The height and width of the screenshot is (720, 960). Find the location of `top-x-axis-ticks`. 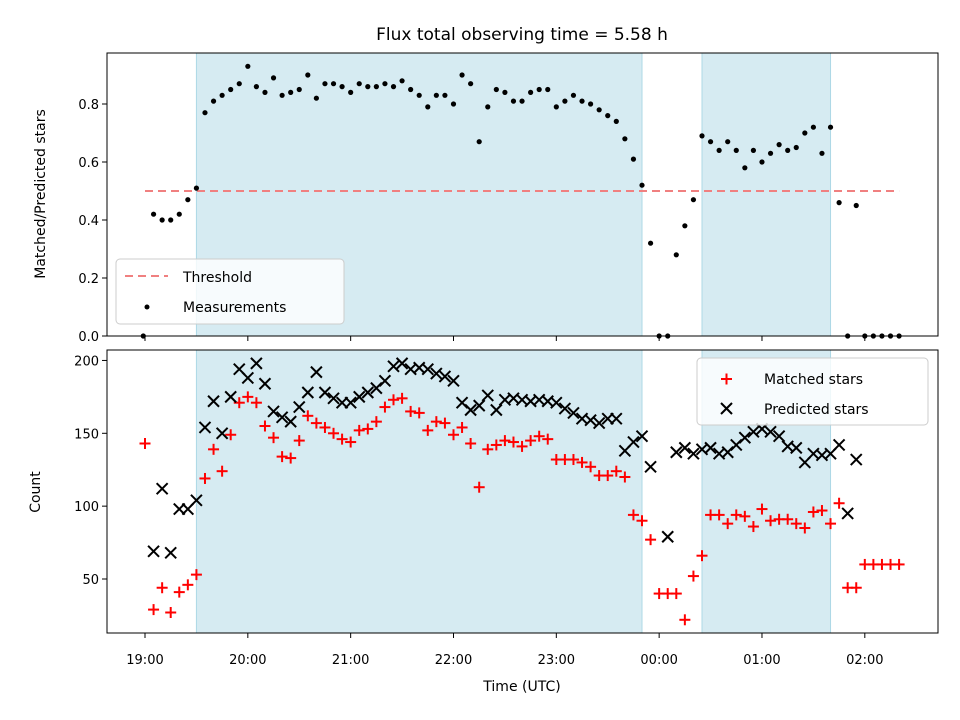

top-x-axis-ticks is located at coordinates (505, 338).